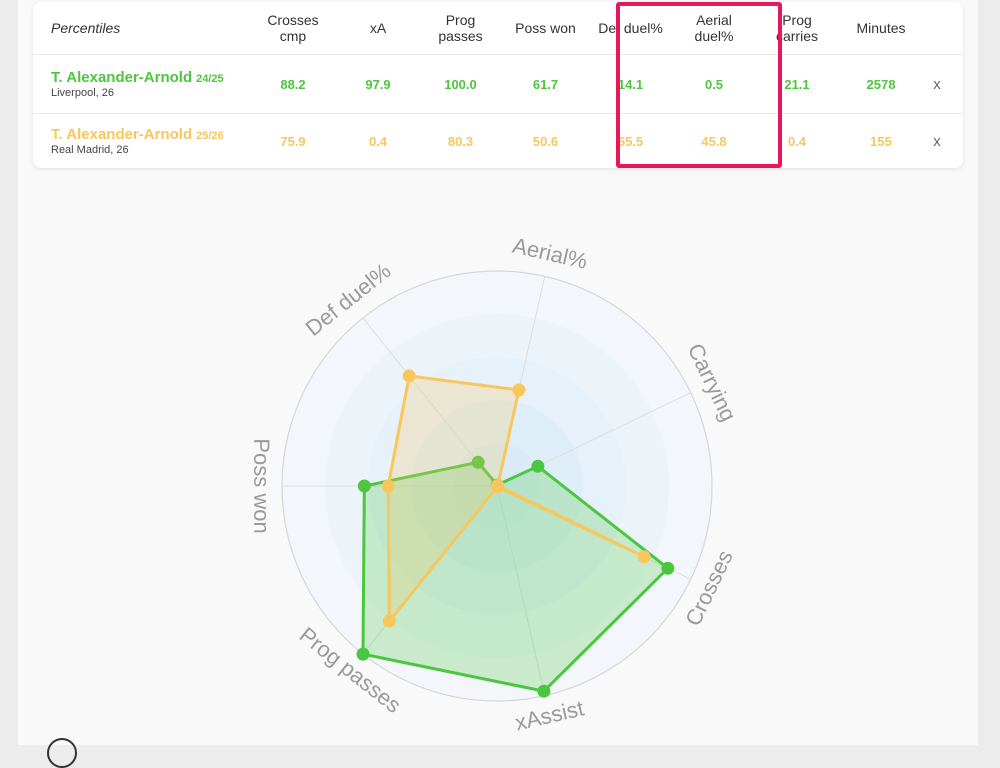 Image resolution: width=1000 pixels, height=768 pixels. Describe the element at coordinates (261, 485) in the screenshot. I see `radar-axis-label: Poss won` at that location.